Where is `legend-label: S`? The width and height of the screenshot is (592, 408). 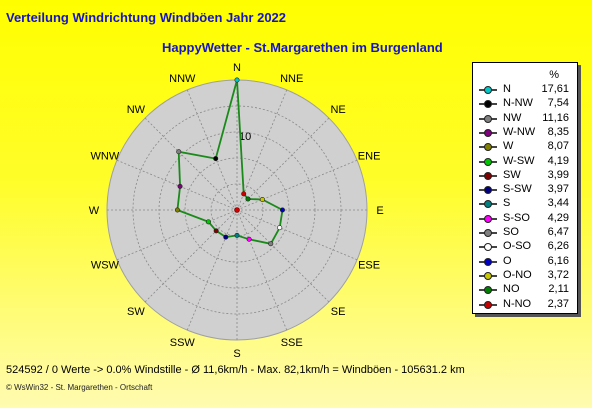
legend-label: S is located at coordinates (507, 203).